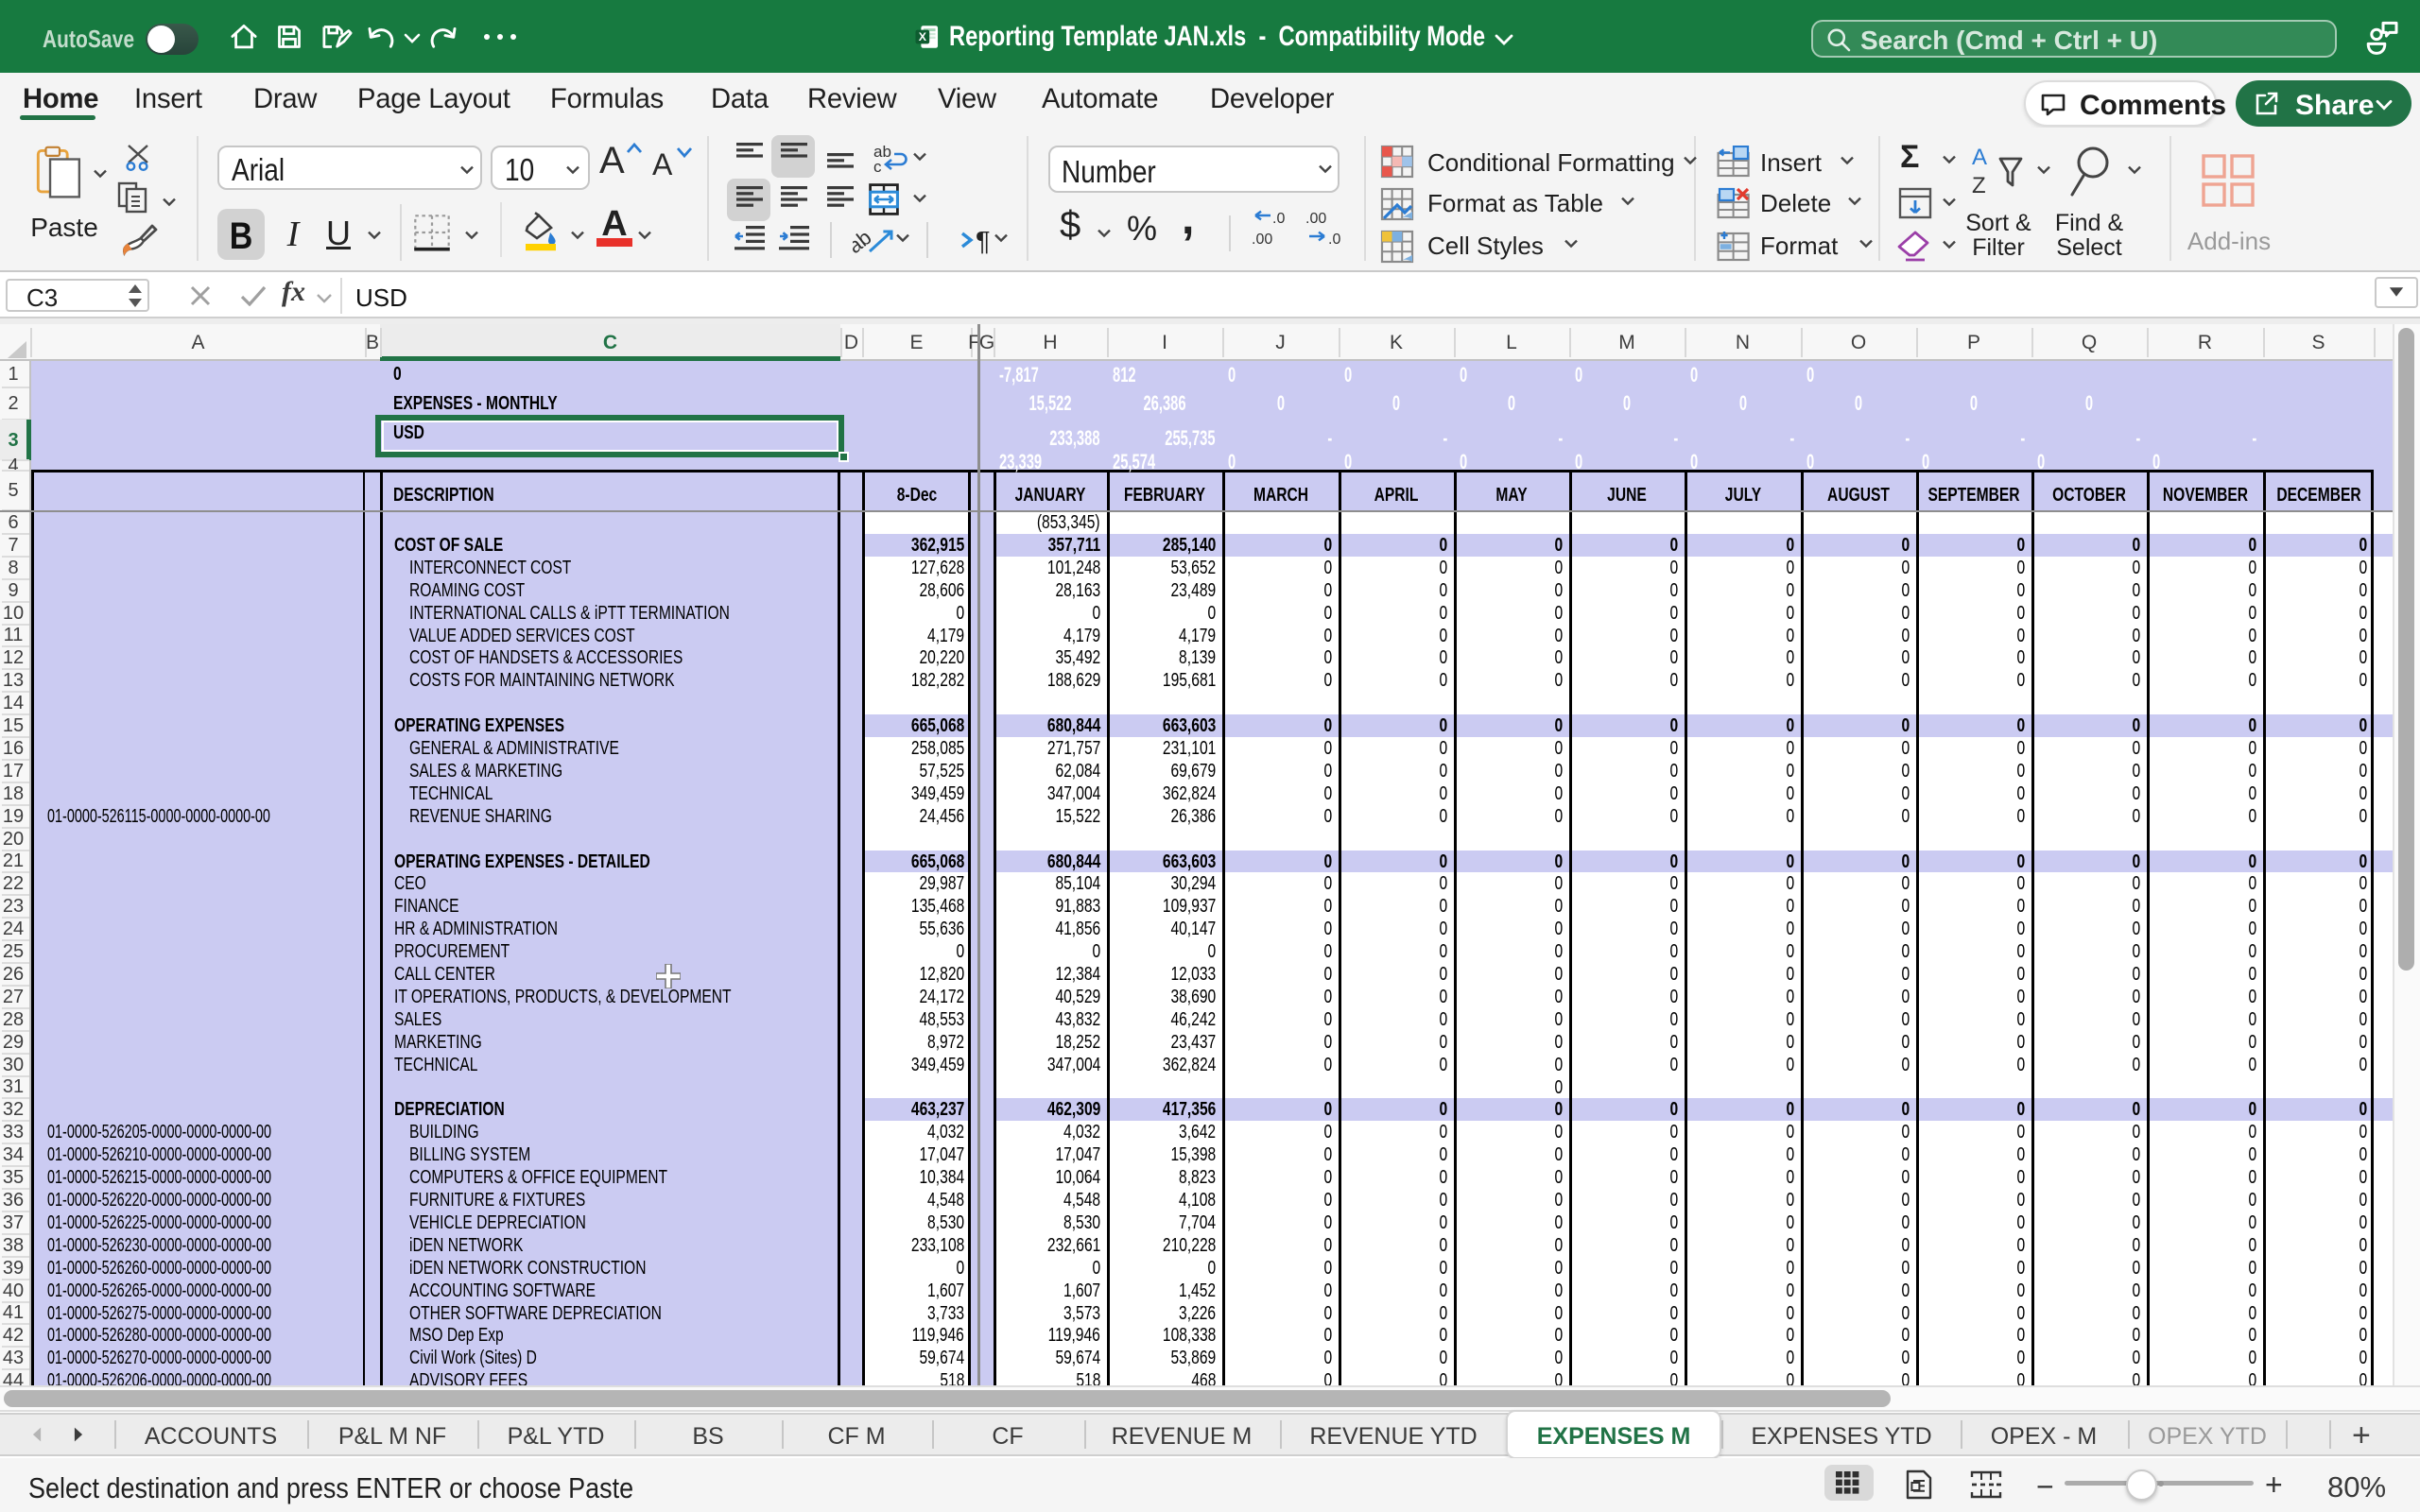 The image size is (2420, 1512). What do you see at coordinates (923, 36) in the screenshot?
I see `svg-text: X` at bounding box center [923, 36].